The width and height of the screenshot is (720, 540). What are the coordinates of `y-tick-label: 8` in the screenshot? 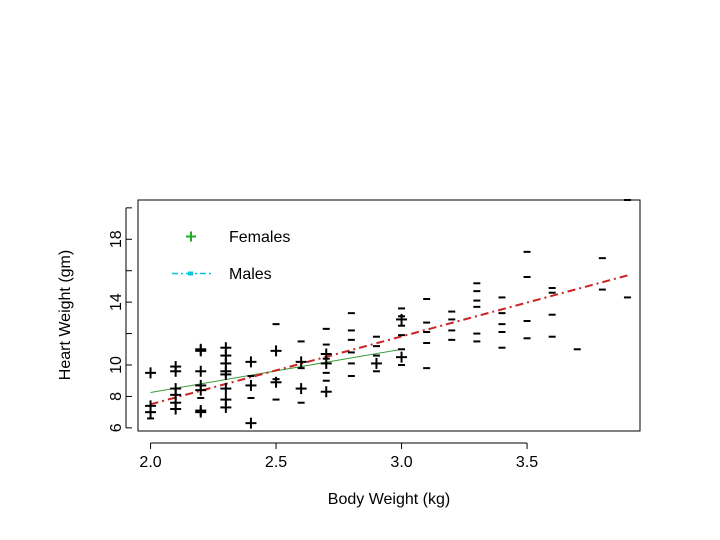 It's located at (116, 396).